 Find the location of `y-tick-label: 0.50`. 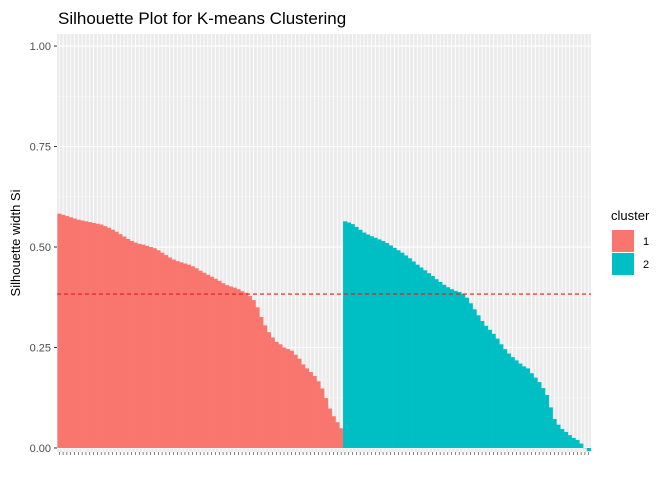

y-tick-label: 0.50 is located at coordinates (40, 248).